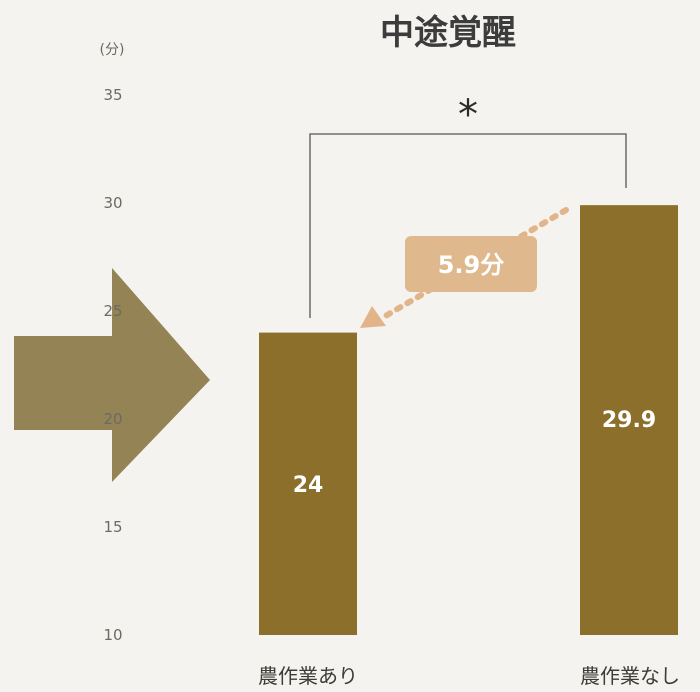 Image resolution: width=700 pixels, height=692 pixels. Describe the element at coordinates (112, 635) in the screenshot. I see `y-tick-label: 10` at that location.